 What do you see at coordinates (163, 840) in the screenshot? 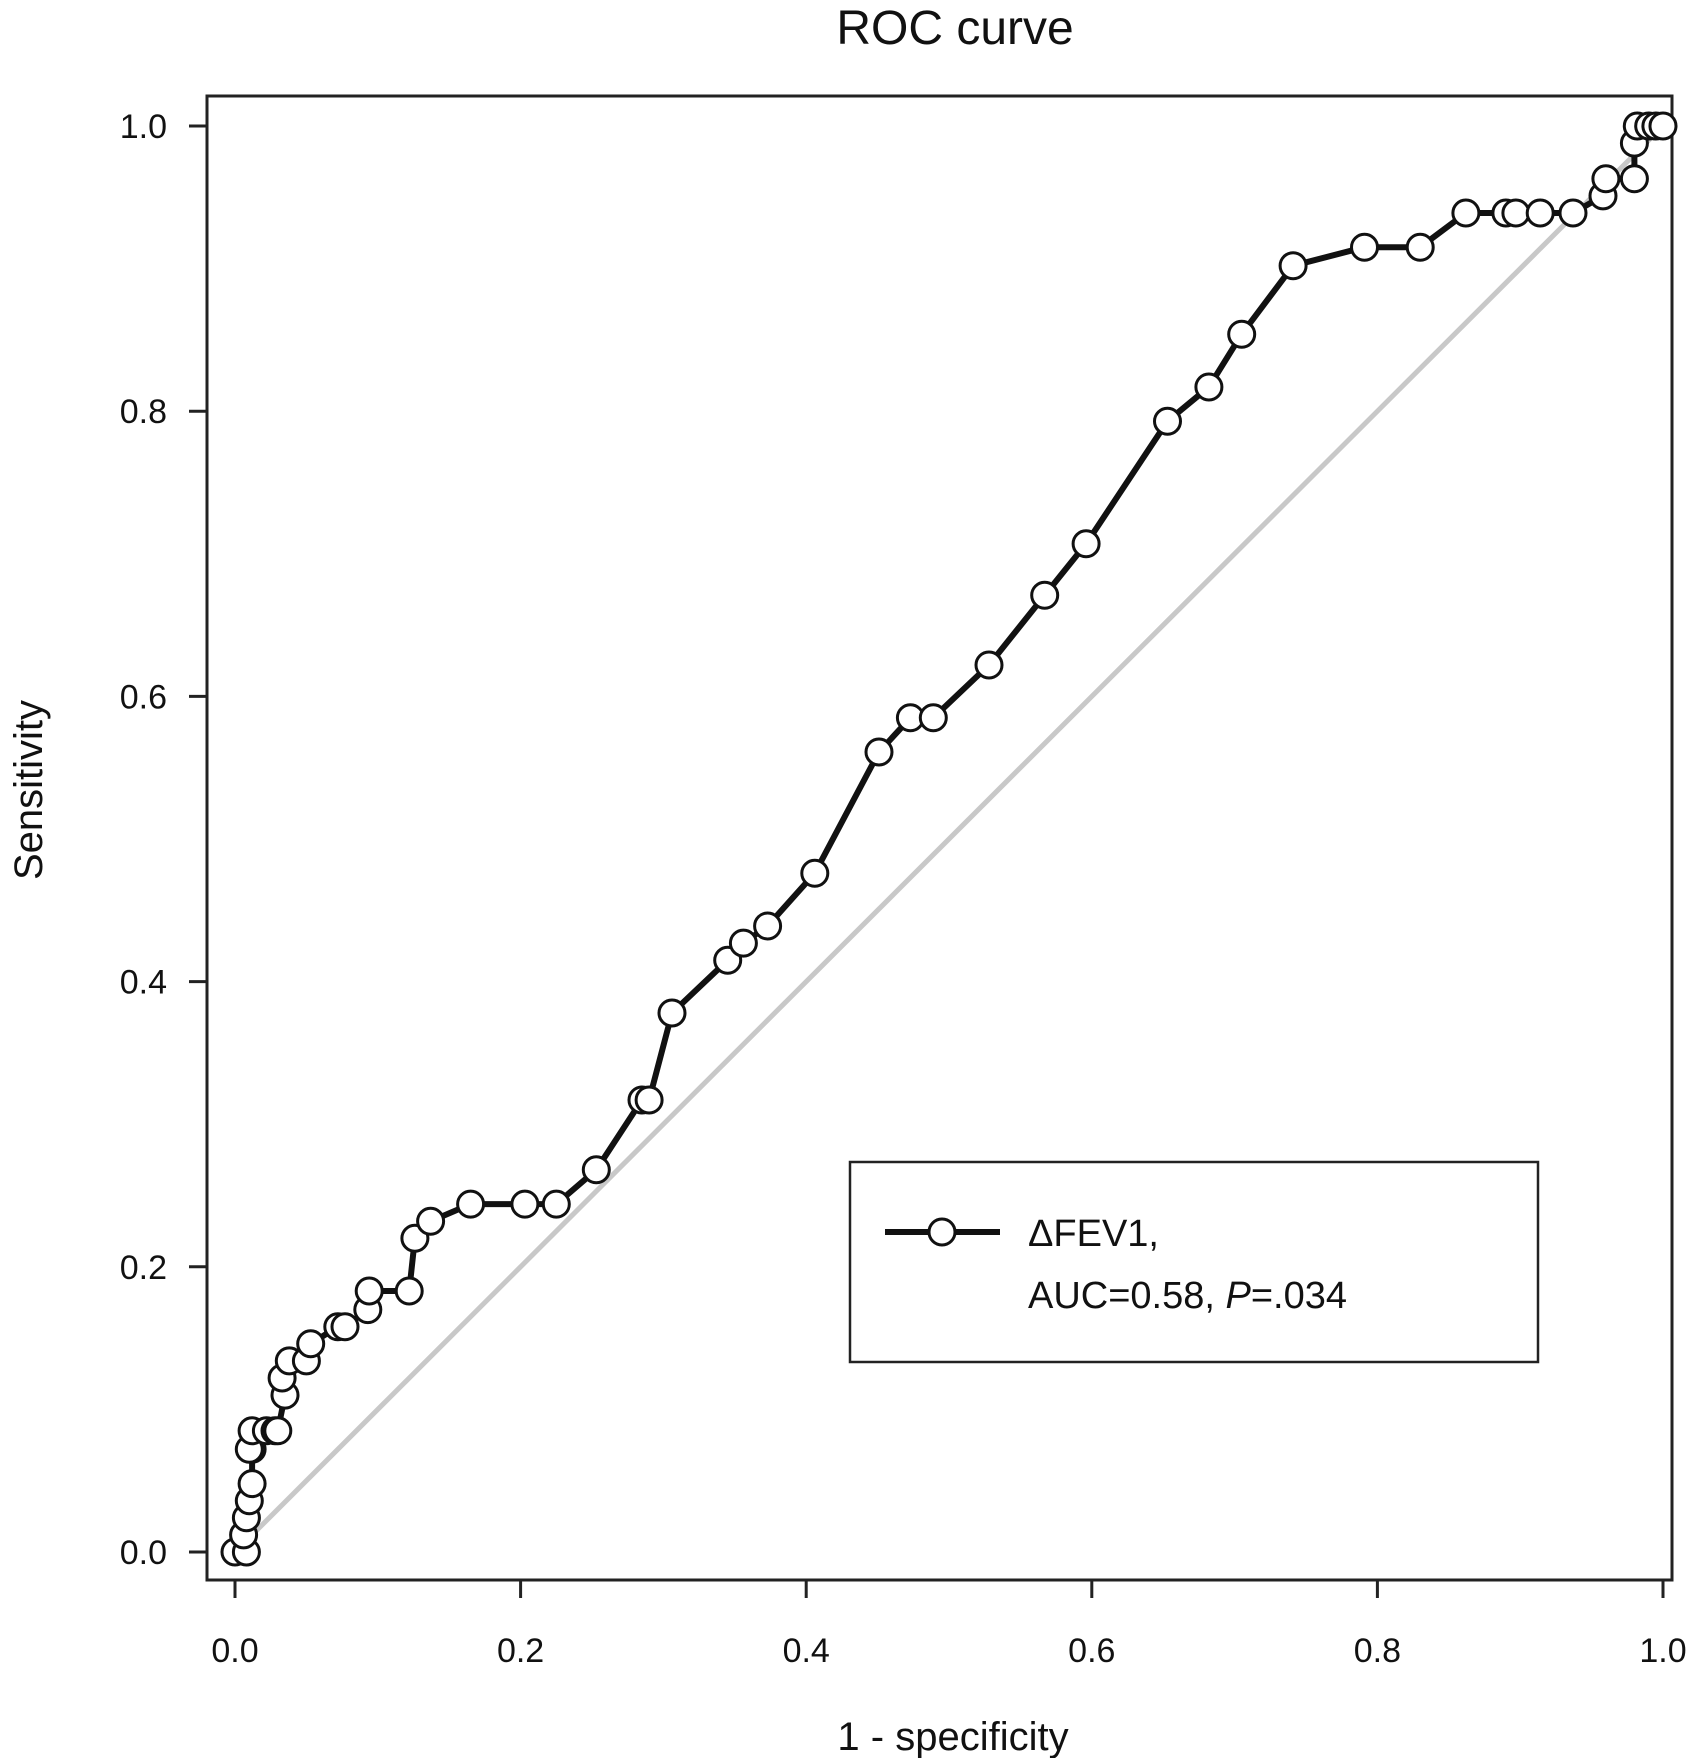
I see `y-axis: 0.0 0.2 0.4 0.6 0.8 1.0` at bounding box center [163, 840].